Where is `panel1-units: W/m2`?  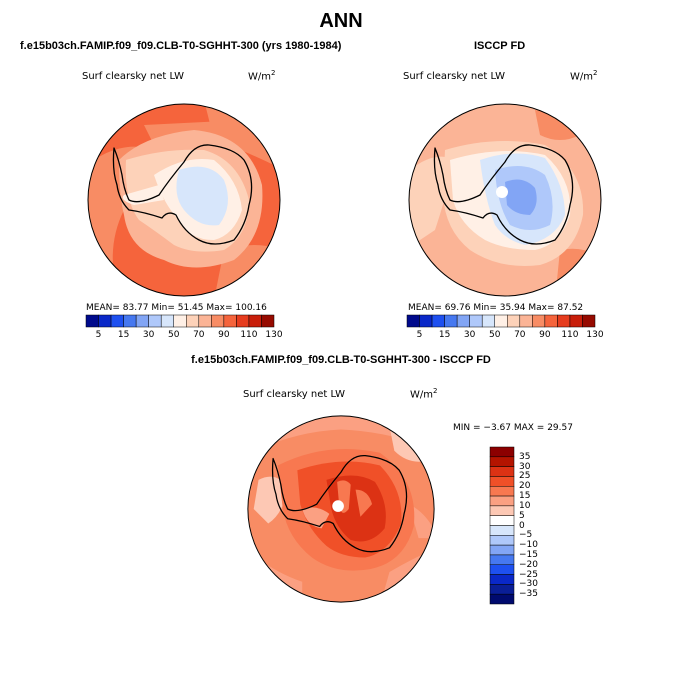
panel1-units: W/m2 is located at coordinates (262, 76).